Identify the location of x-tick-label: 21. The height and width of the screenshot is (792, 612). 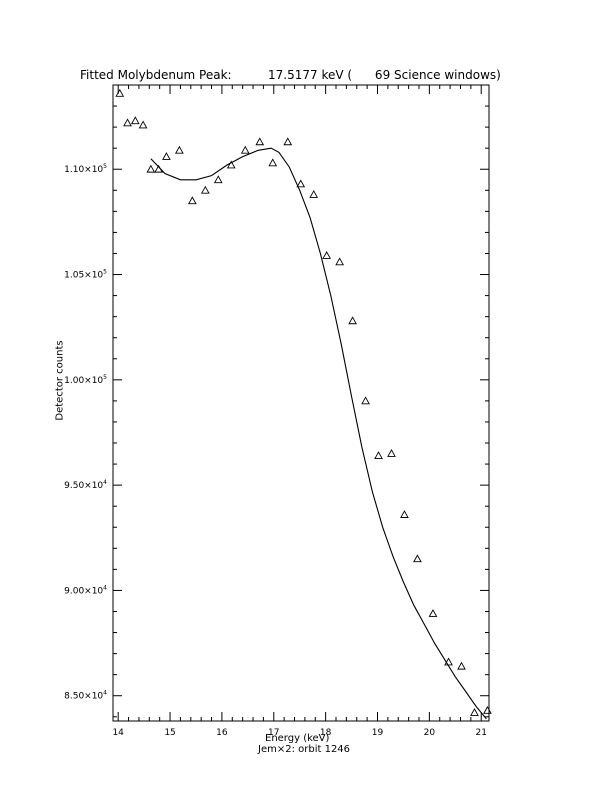
(480, 733).